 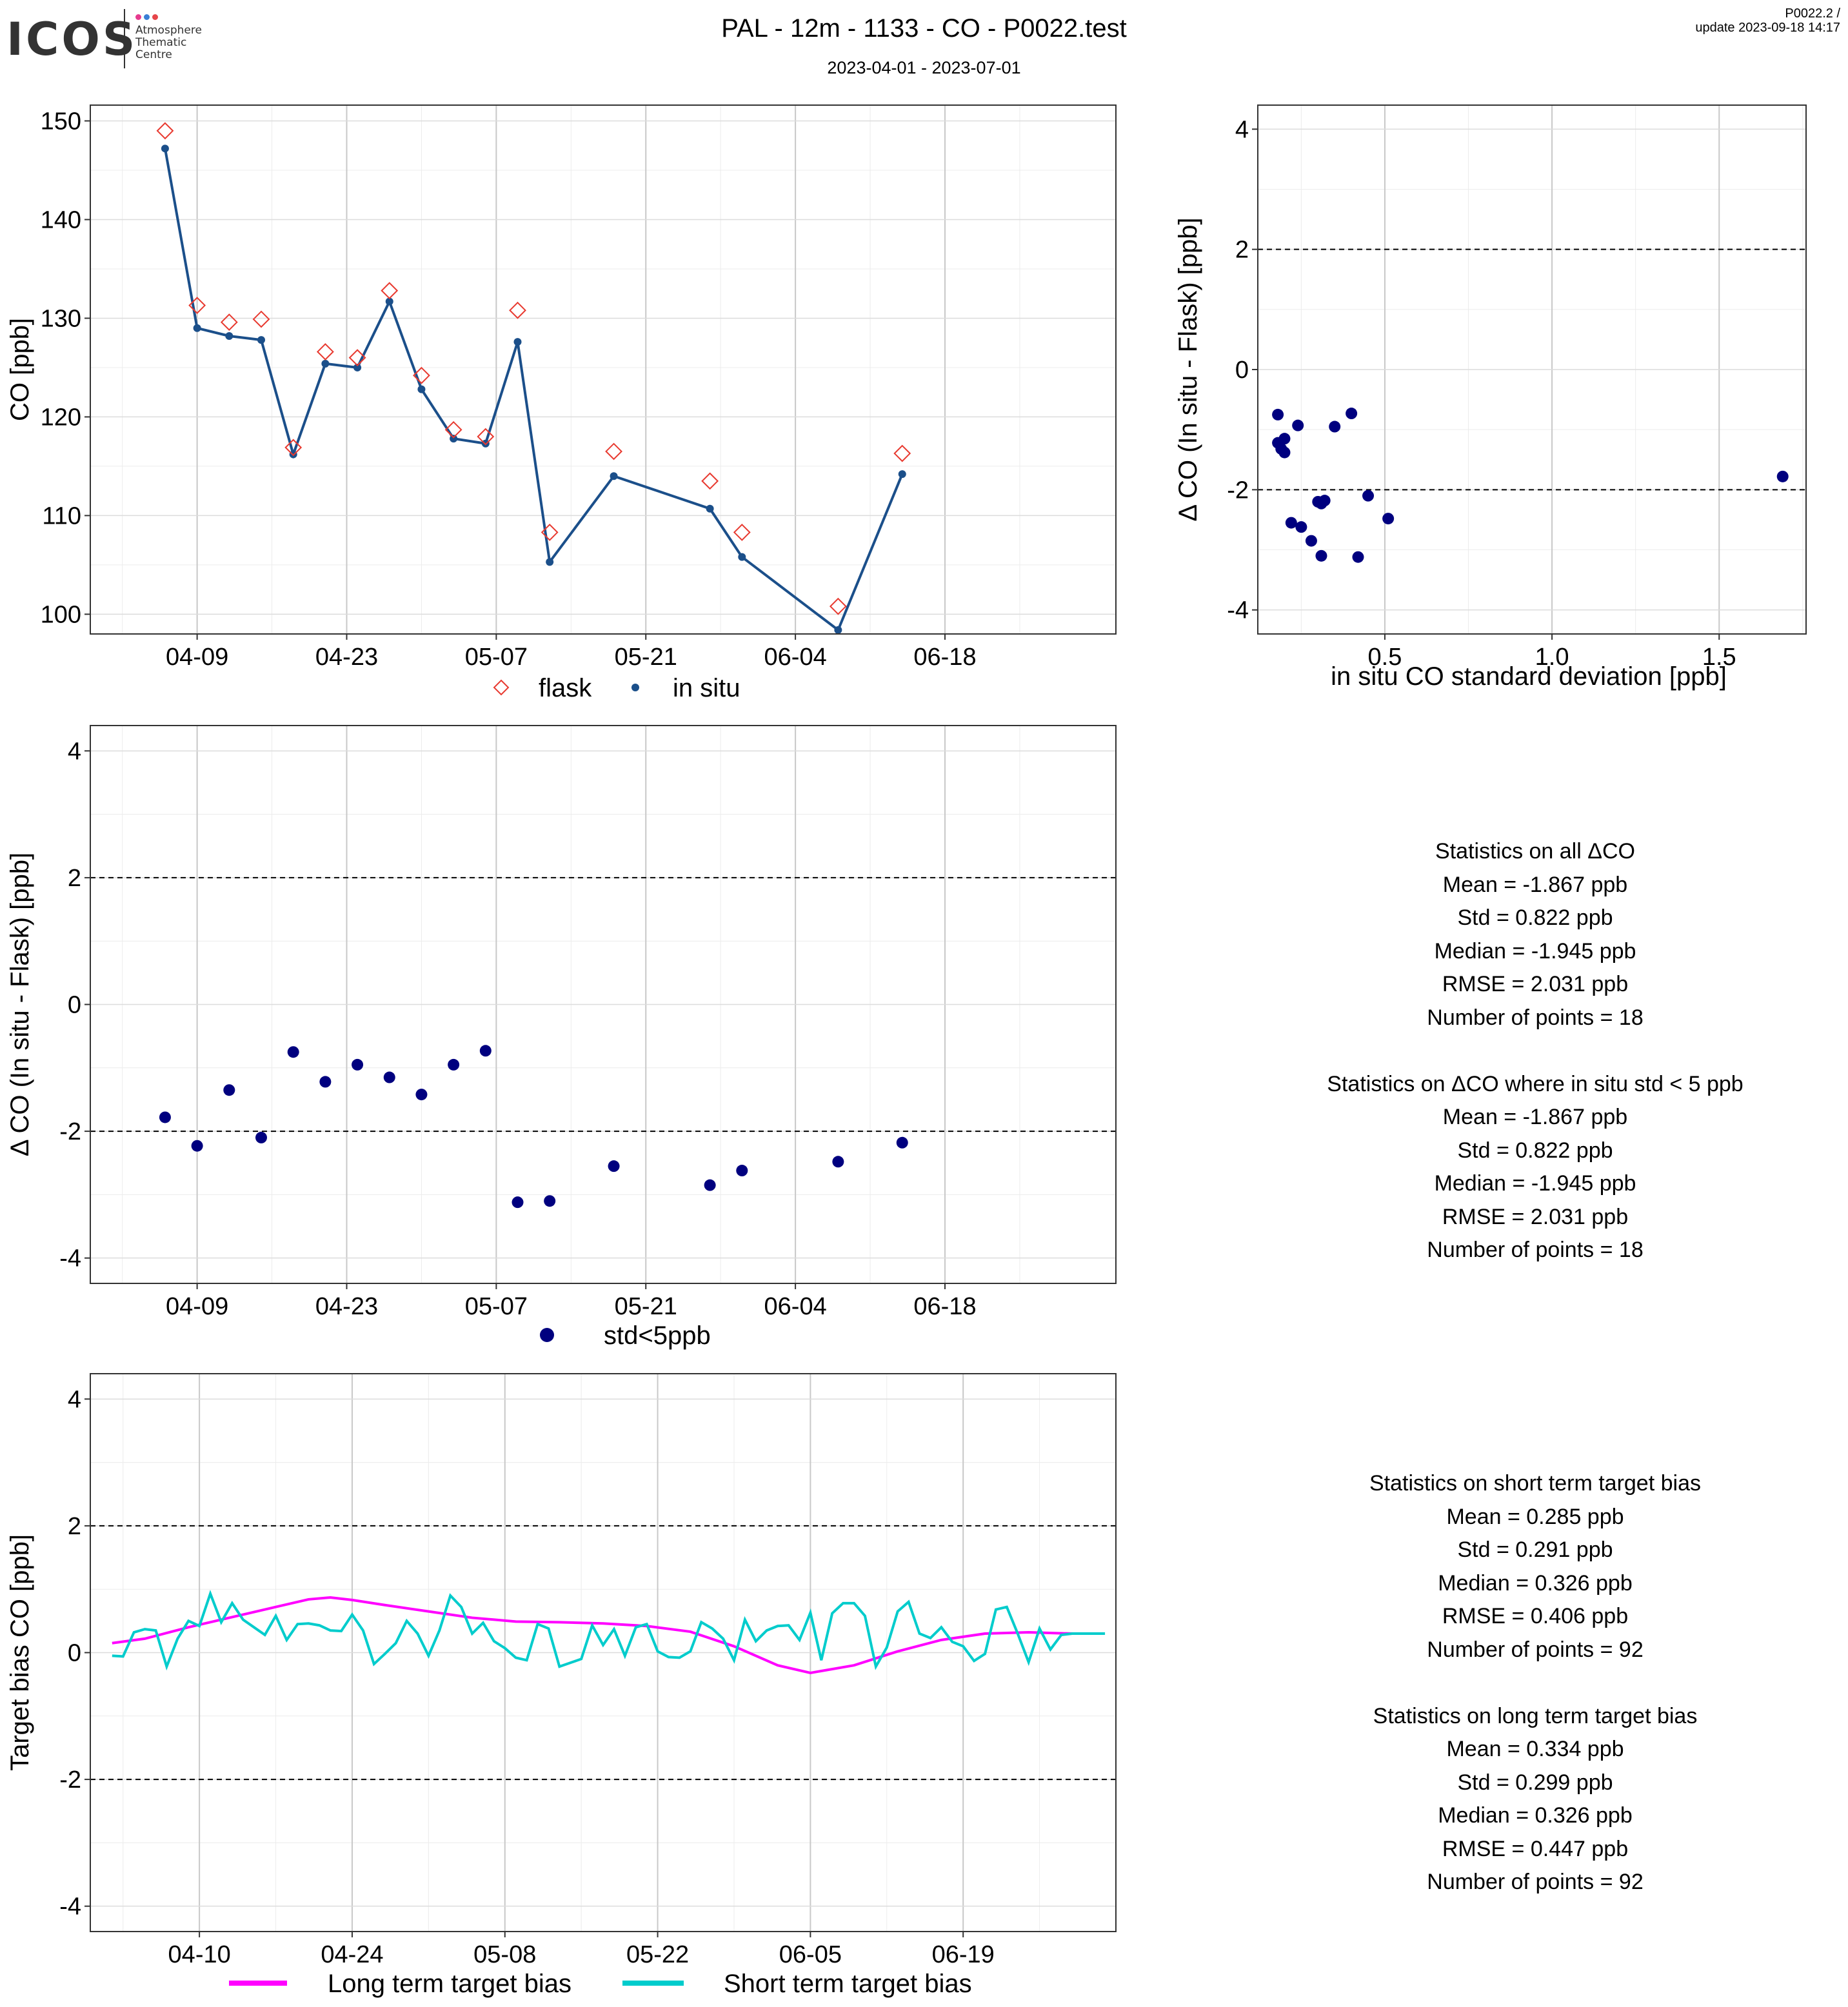 What do you see at coordinates (1767, 28) in the screenshot?
I see `version-line: update 2023-09-18 14:17` at bounding box center [1767, 28].